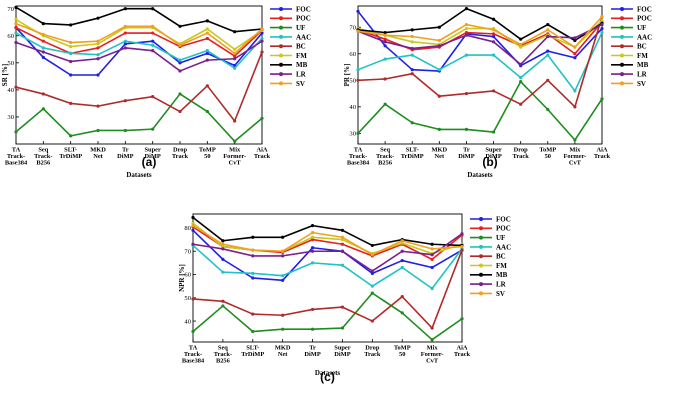  I want to click on chart-b-xtick-label-mix-former-cvt: Mix Former-CvT, so click(574, 157).